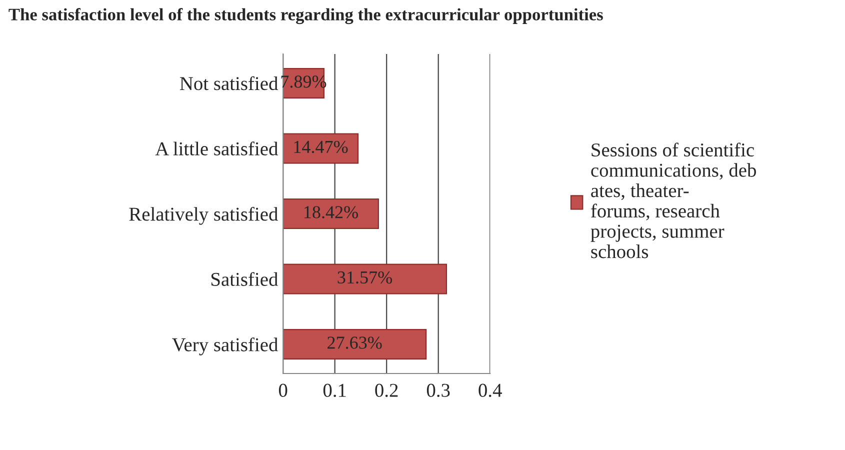 This screenshot has width=845, height=450. I want to click on y-tick-label: Very satisfied, so click(225, 346).